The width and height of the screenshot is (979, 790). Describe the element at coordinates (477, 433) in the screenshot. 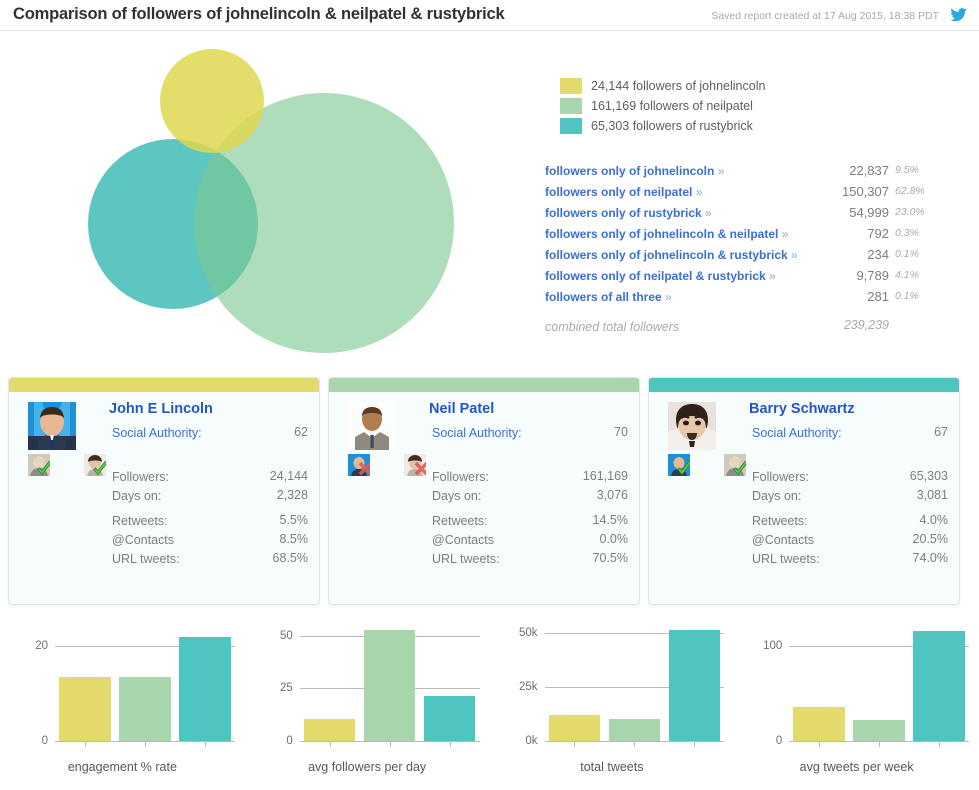

I see `stat-label: Social Authority:` at that location.